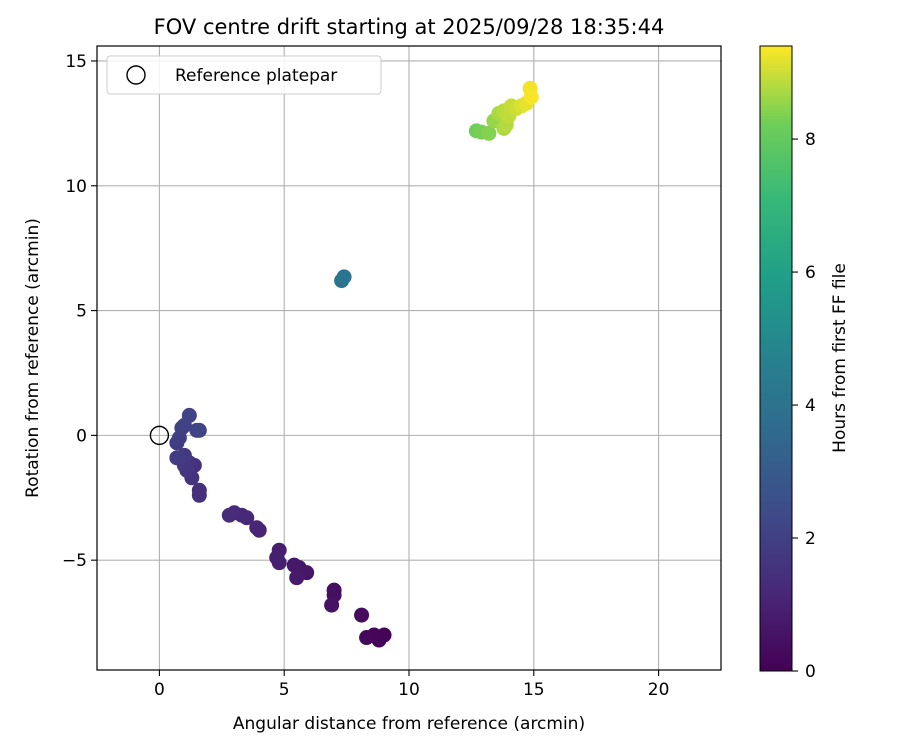 The height and width of the screenshot is (750, 900). I want to click on colorbar-tick-label: 0, so click(810, 672).